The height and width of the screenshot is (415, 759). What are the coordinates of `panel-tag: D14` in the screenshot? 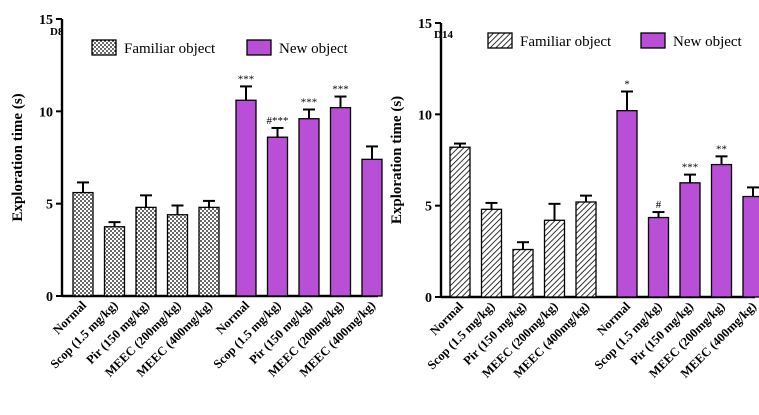 It's located at (443, 35).